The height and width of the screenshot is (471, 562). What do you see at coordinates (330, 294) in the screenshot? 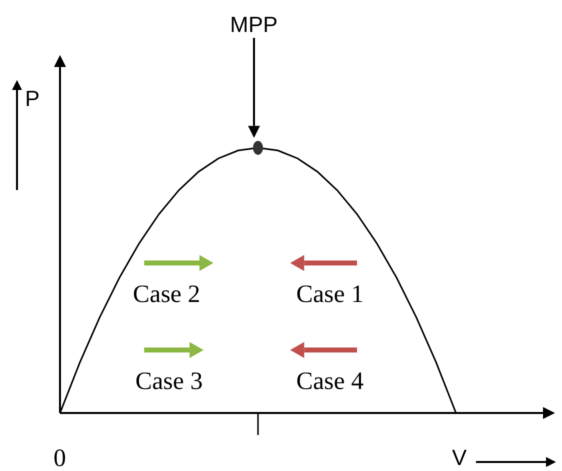
I see `annotation: Case 1` at bounding box center [330, 294].